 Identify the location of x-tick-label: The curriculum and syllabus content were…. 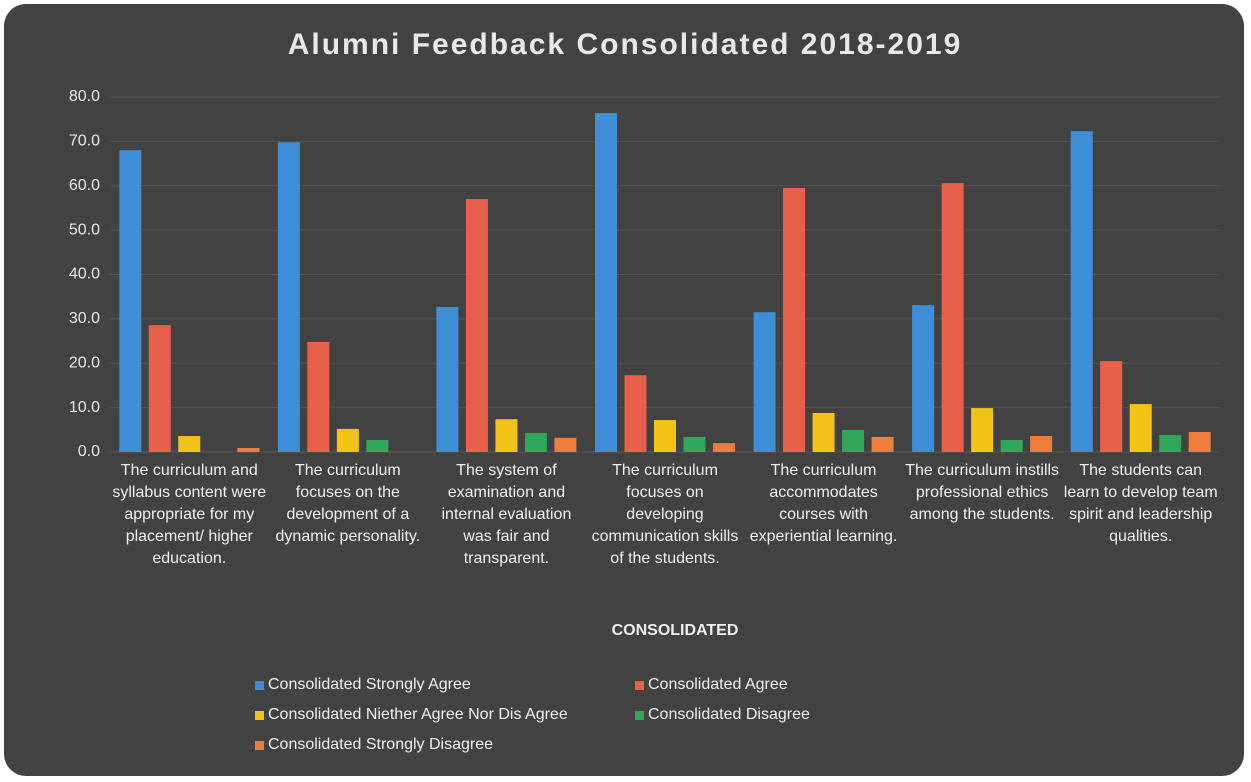
(189, 514).